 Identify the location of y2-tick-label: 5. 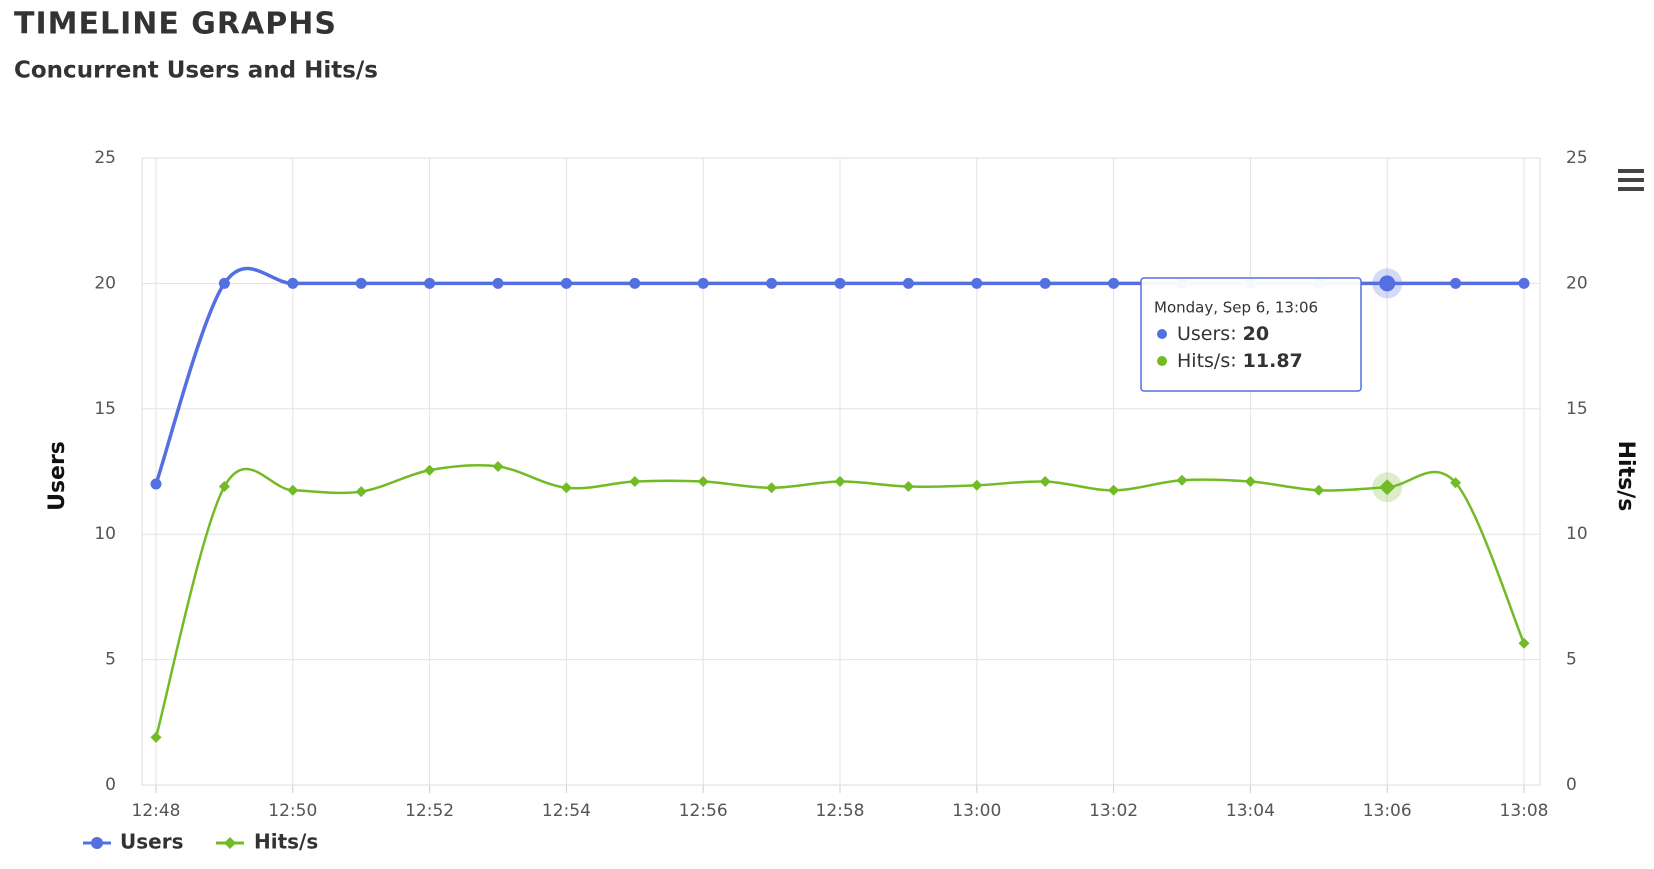
(1571, 660).